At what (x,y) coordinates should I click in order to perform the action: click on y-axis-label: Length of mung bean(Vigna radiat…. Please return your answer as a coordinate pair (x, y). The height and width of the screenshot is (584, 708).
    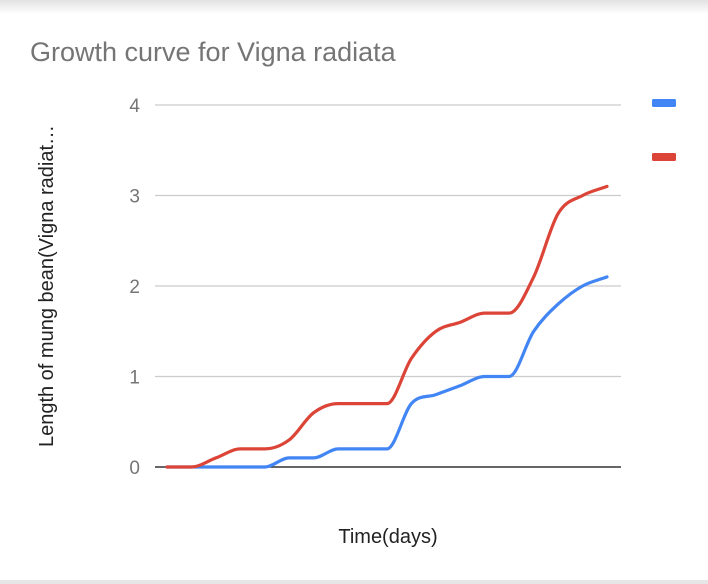
    Looking at the image, I should click on (47, 286).